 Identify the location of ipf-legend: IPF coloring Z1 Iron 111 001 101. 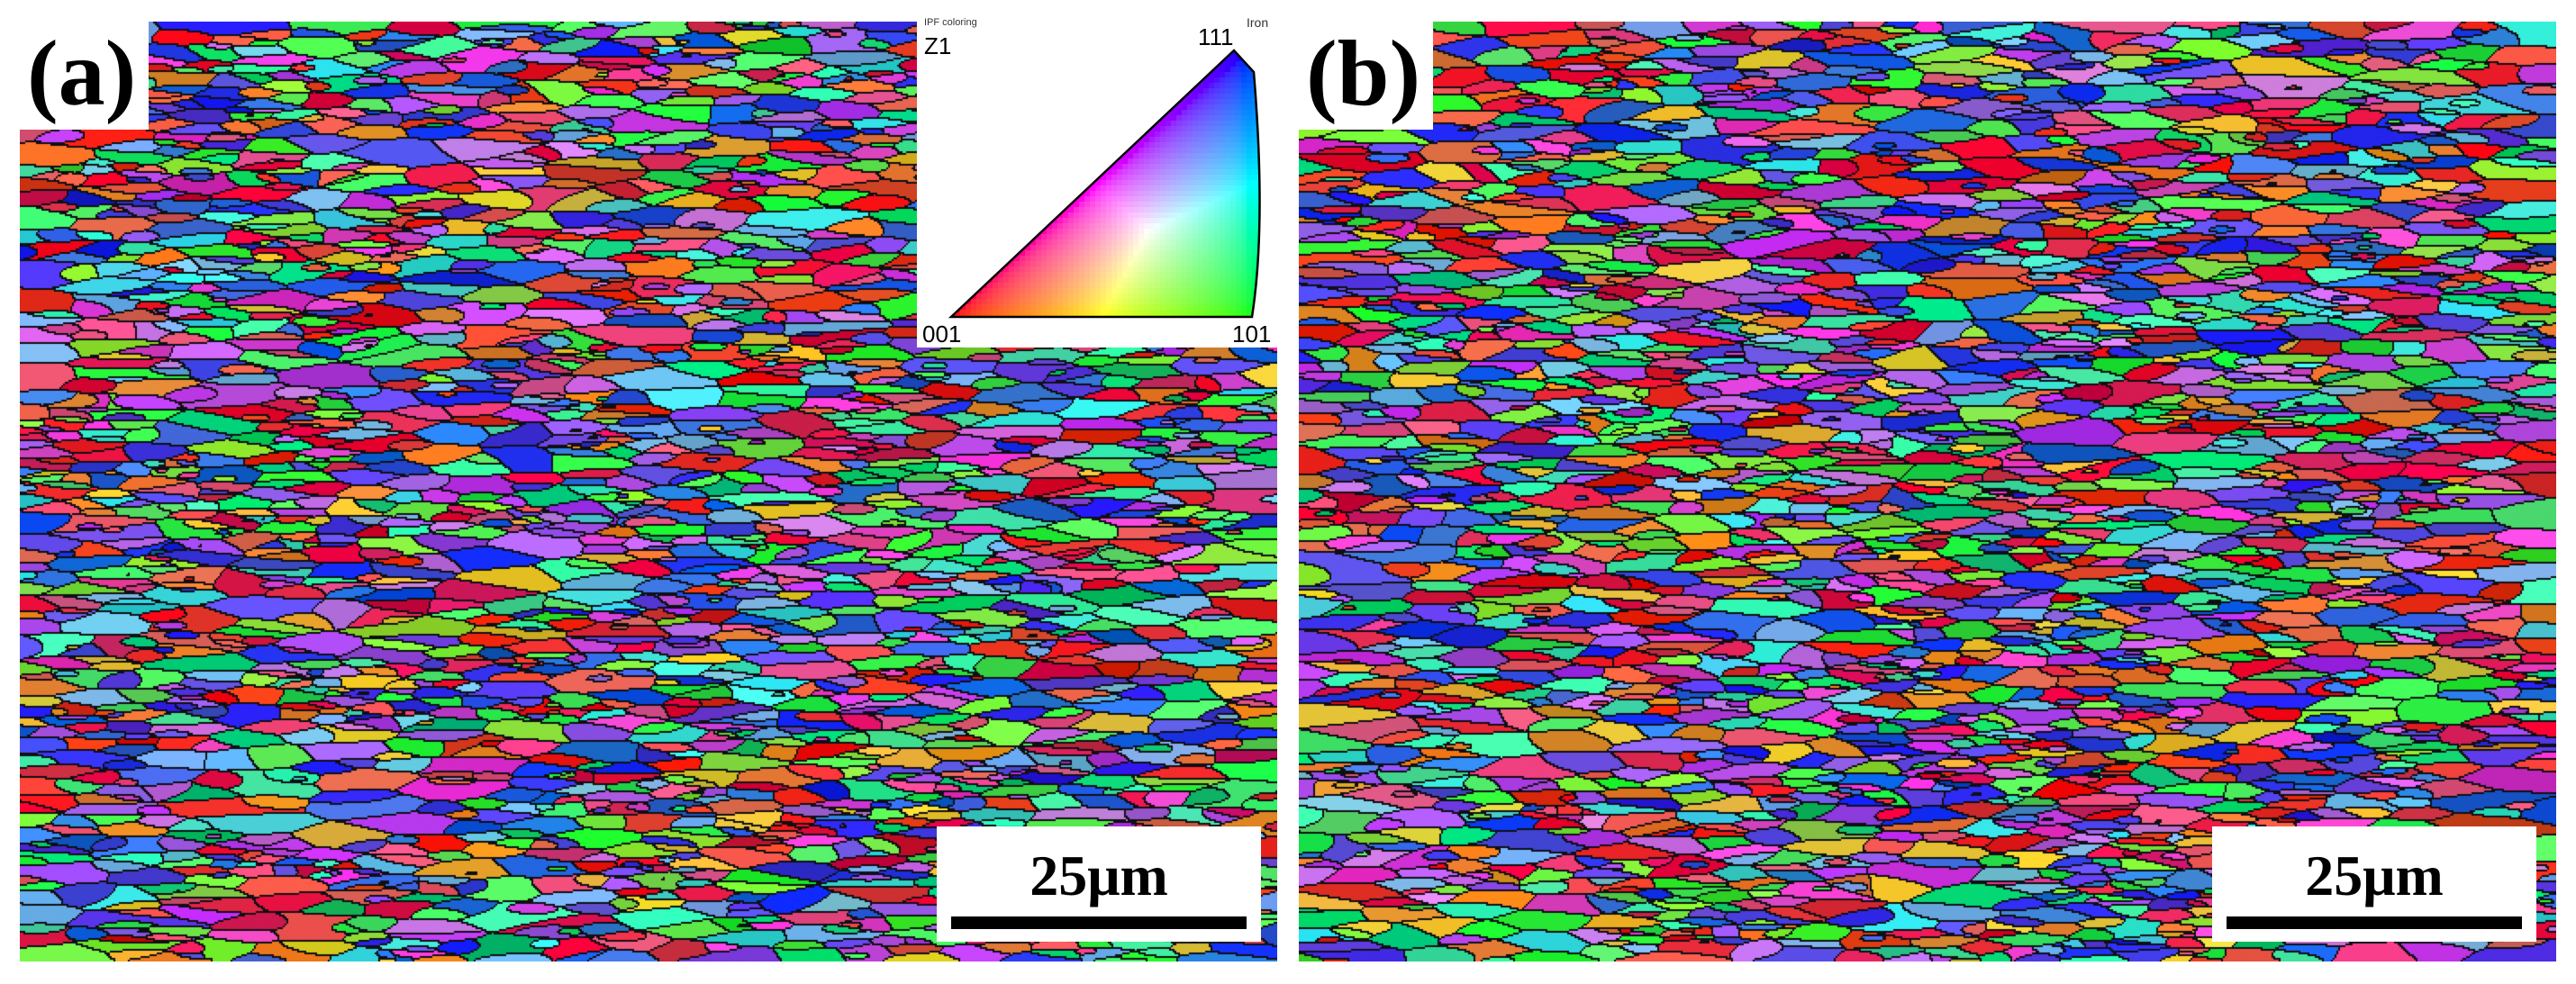
(1097, 174).